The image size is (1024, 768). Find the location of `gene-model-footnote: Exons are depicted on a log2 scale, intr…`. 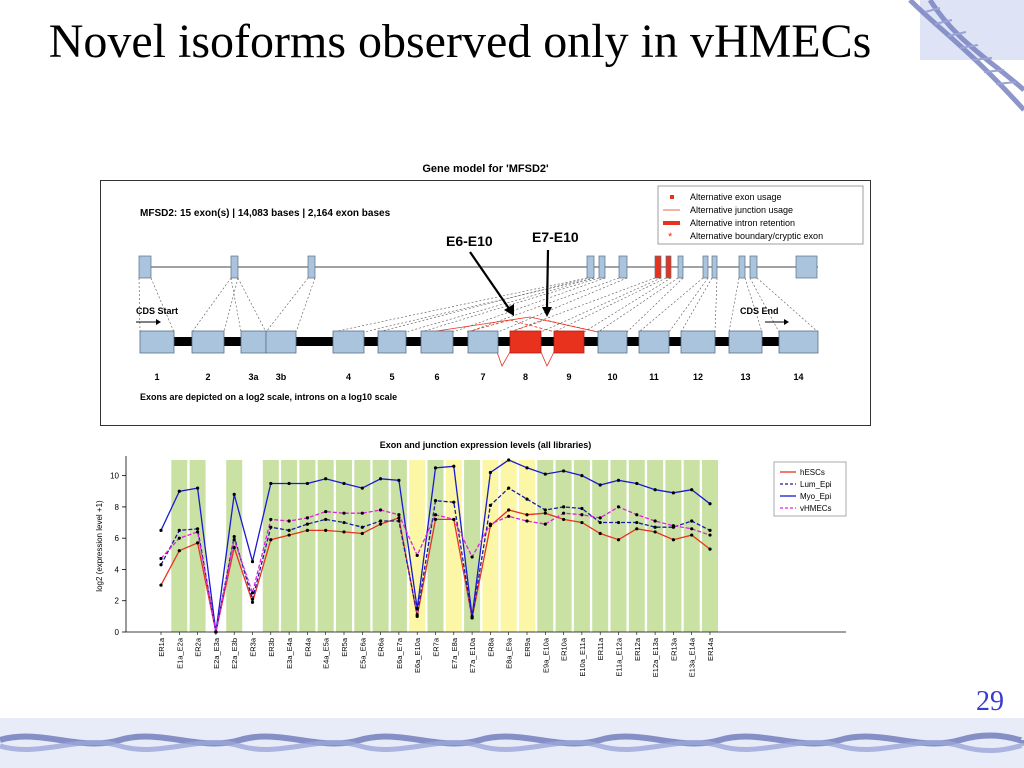

gene-model-footnote: Exons are depicted on a log2 scale, intr… is located at coordinates (268, 397).